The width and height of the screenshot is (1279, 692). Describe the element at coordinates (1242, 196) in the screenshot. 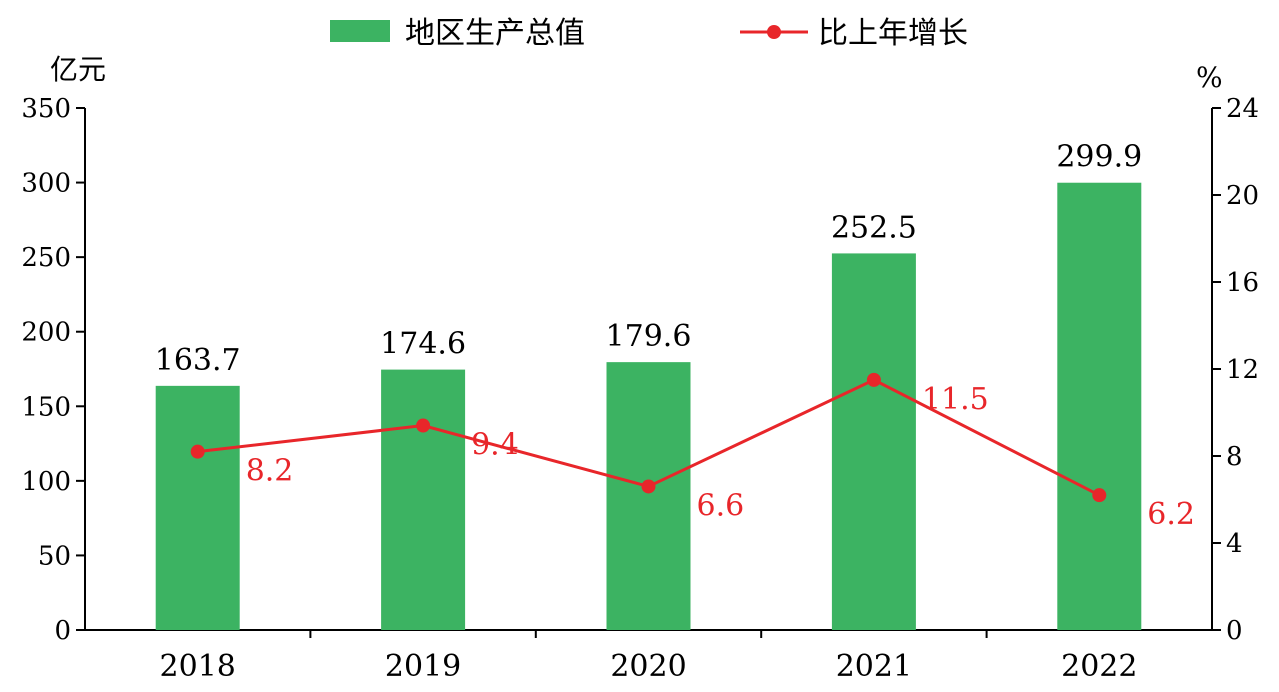

I see `right-tick-label: 20` at that location.